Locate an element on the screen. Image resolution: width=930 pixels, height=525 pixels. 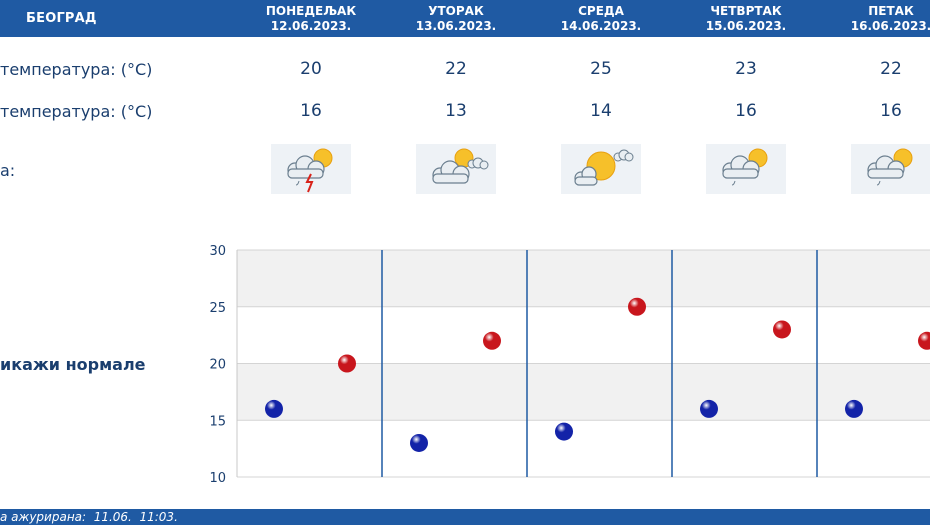
min-temp-value: 13 is located at coordinates (456, 111).